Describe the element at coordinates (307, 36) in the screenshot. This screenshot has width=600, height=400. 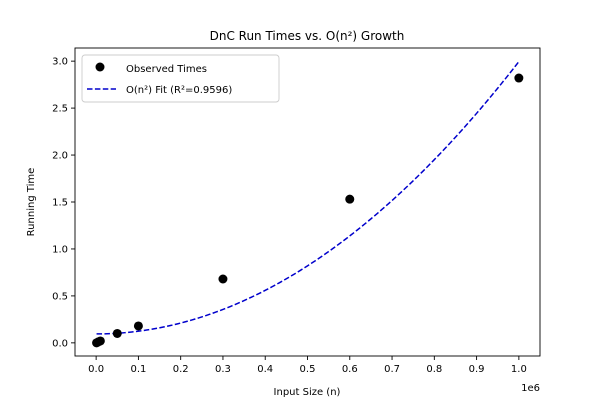
I see `chart-title: DnC Run Times vs. O(n²) Growth` at that location.